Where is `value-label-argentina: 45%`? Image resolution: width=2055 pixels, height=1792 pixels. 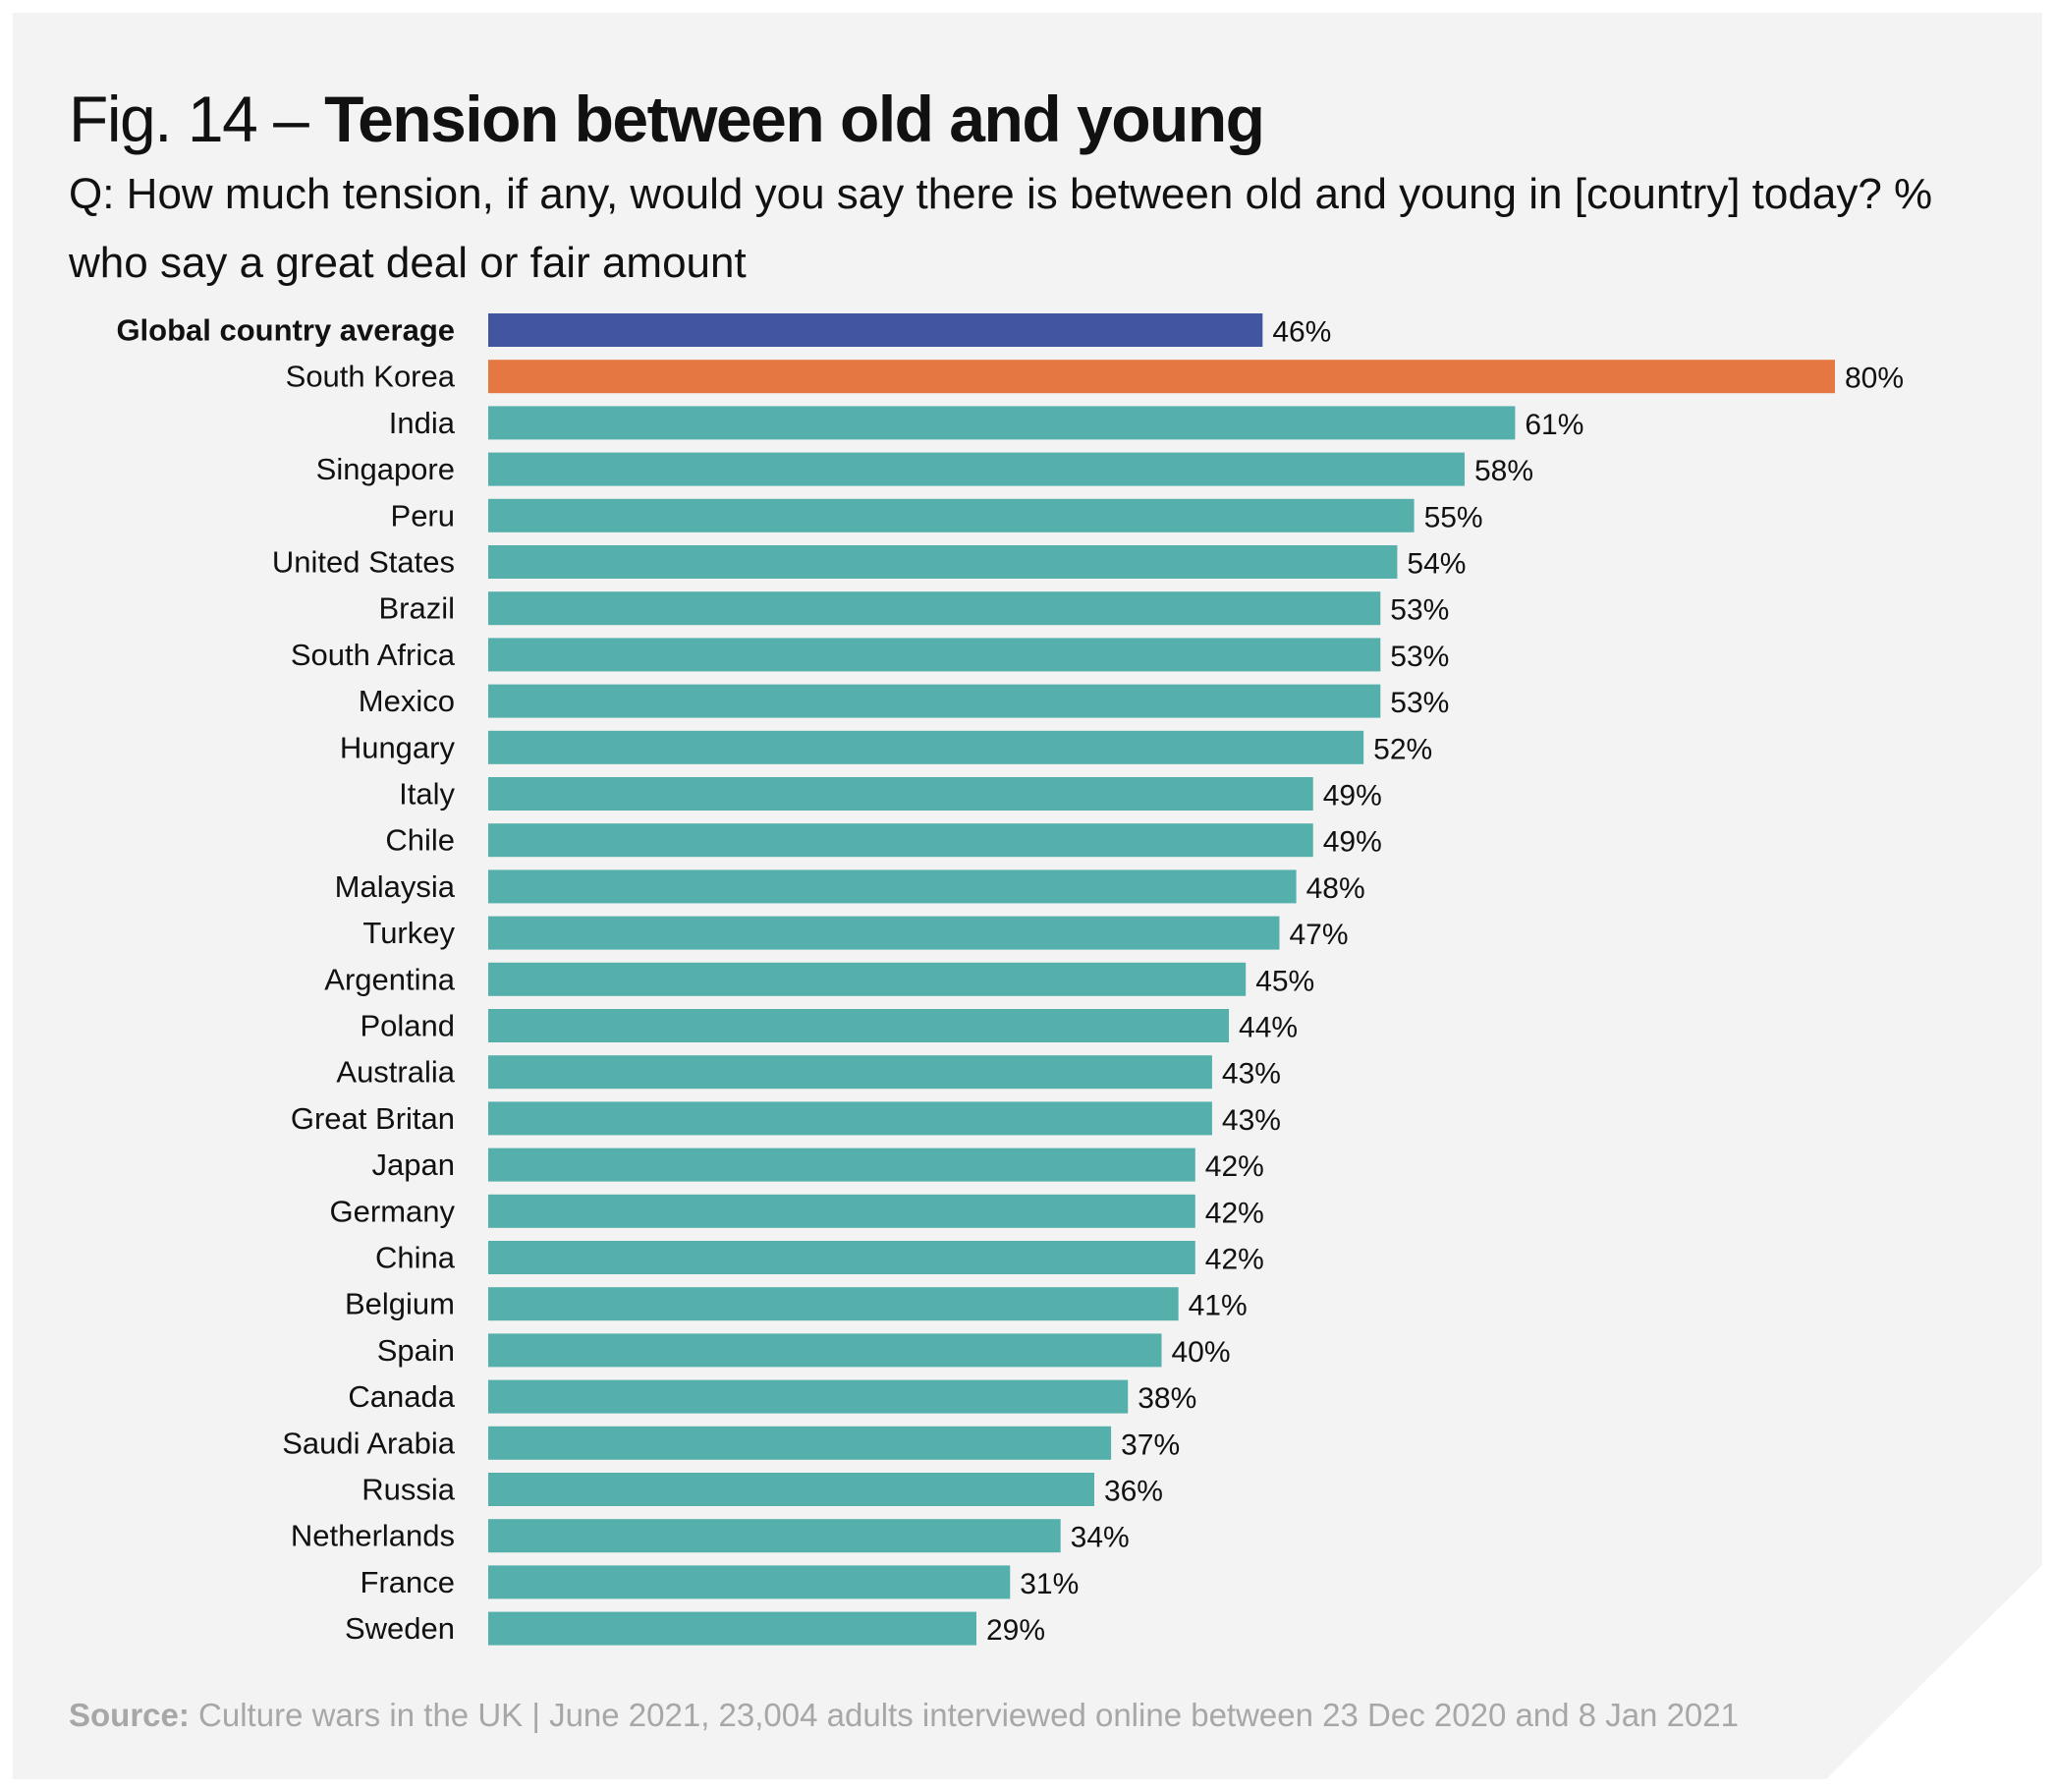 value-label-argentina: 45% is located at coordinates (1285, 981).